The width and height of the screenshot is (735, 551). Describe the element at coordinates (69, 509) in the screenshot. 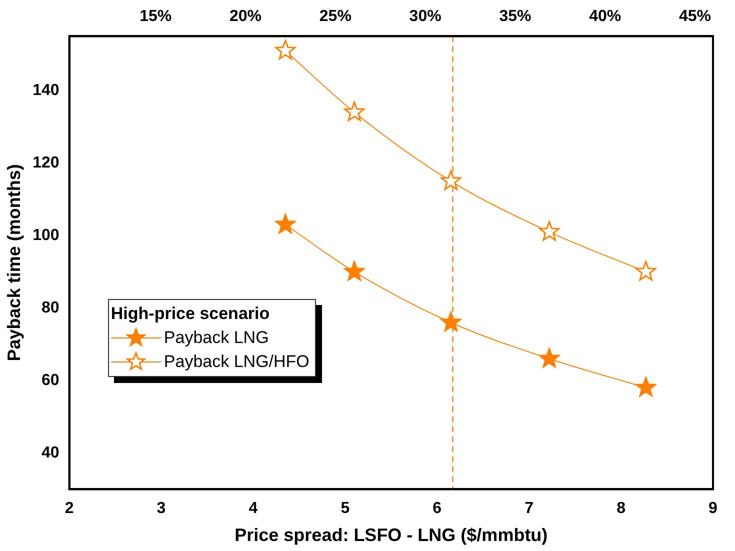

I see `x-tick-label: 2` at that location.